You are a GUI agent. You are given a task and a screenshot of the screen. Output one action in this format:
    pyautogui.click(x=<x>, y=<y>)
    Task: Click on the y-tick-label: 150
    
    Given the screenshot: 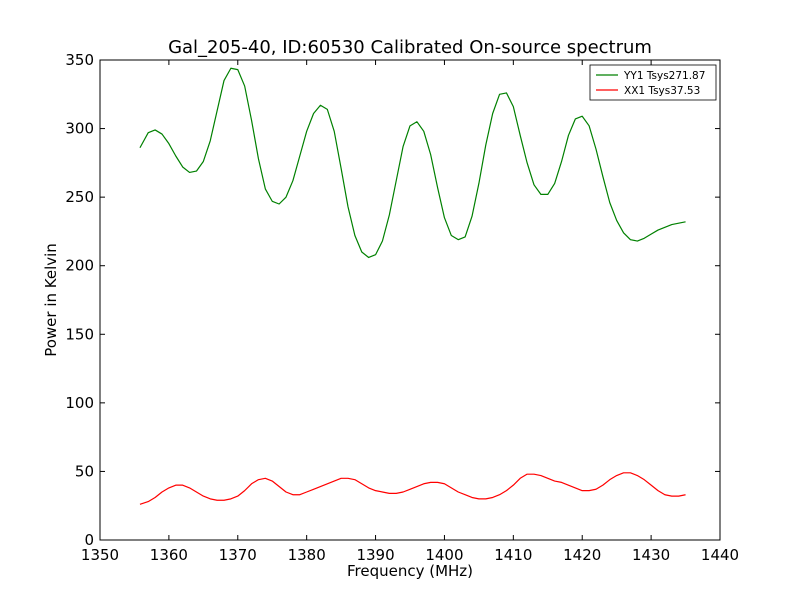 What is the action you would take?
    pyautogui.click(x=79, y=334)
    